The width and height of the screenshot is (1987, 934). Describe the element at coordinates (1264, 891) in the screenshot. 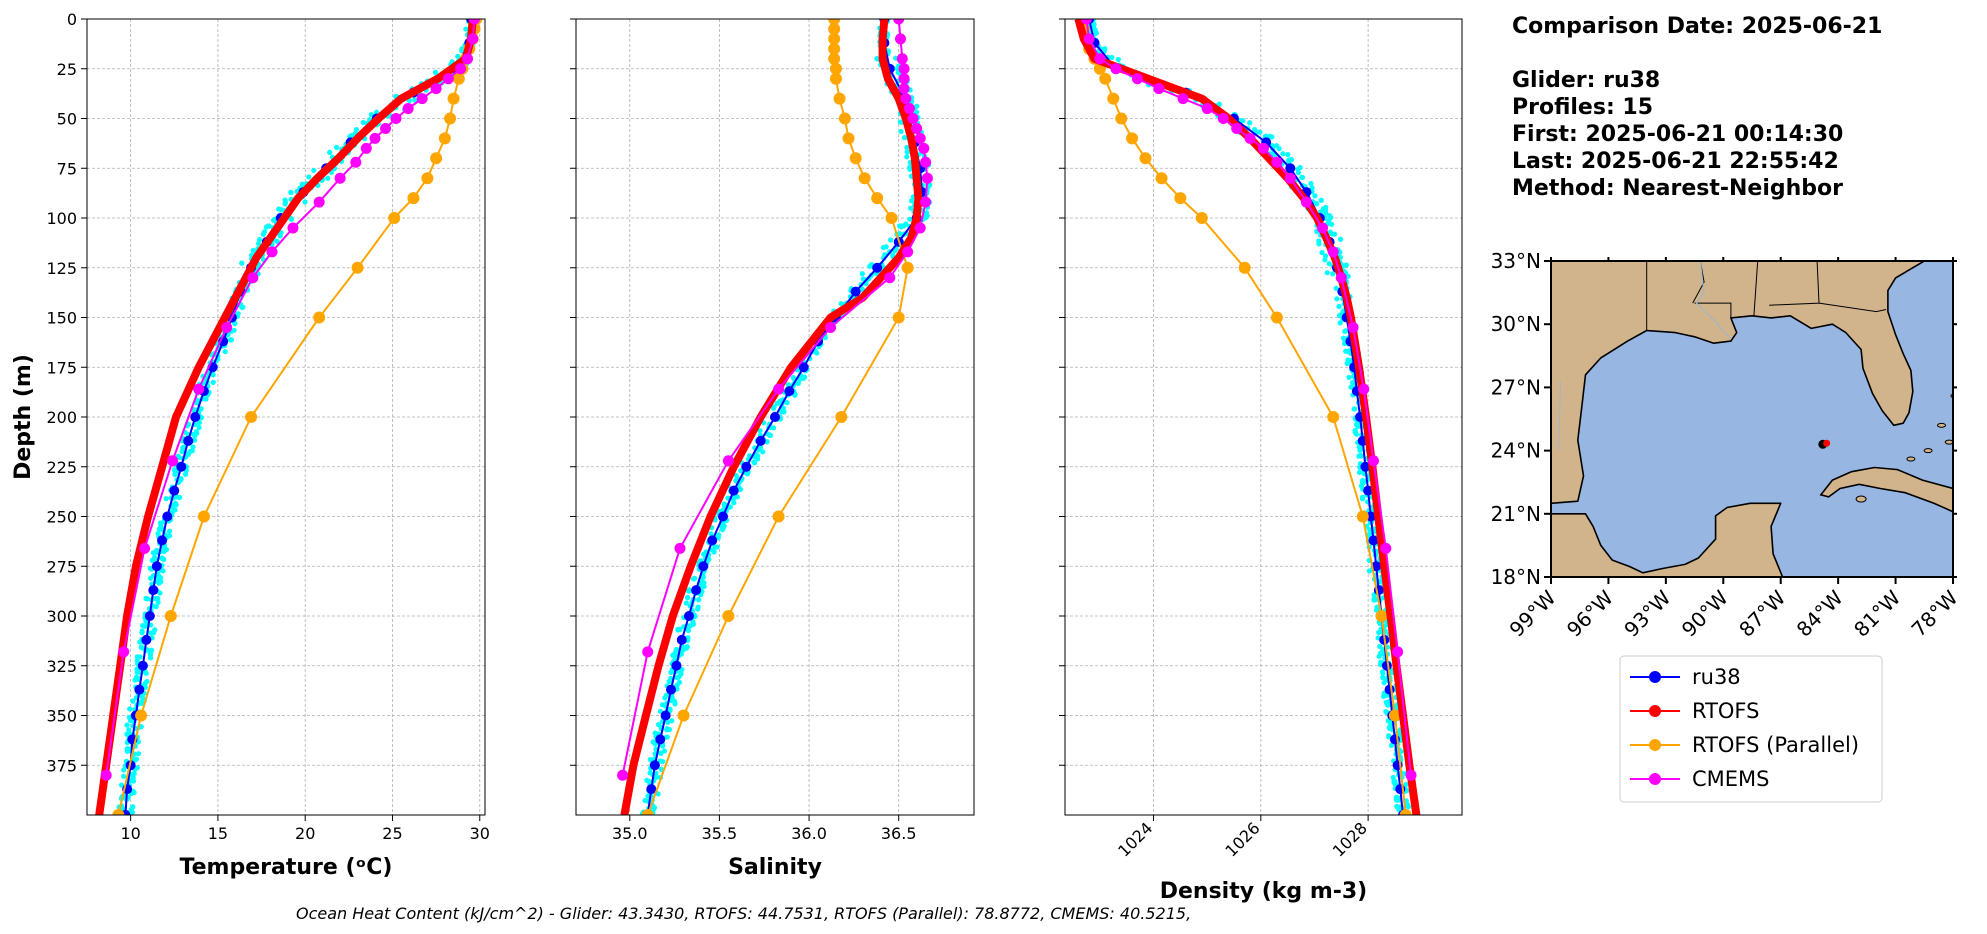

I see `x-axis-label: Density (kg m-3)` at that location.